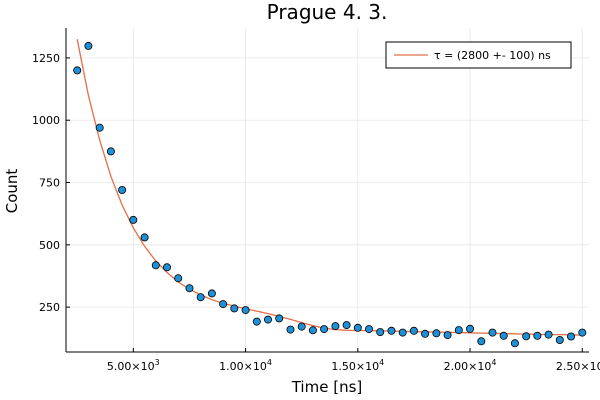 This screenshot has height=400, width=600. Describe the element at coordinates (46, 120) in the screenshot. I see `y-tick-label: 1000` at that location.